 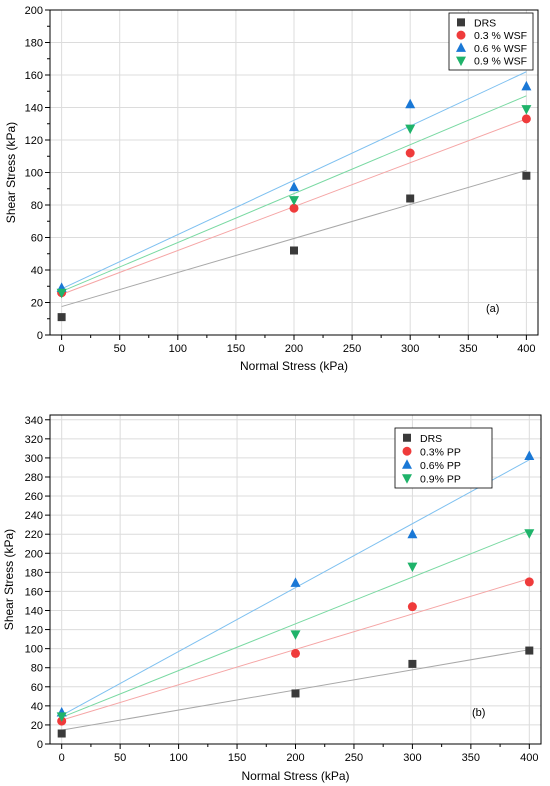 I want to click on legend-box, so click(x=443, y=458).